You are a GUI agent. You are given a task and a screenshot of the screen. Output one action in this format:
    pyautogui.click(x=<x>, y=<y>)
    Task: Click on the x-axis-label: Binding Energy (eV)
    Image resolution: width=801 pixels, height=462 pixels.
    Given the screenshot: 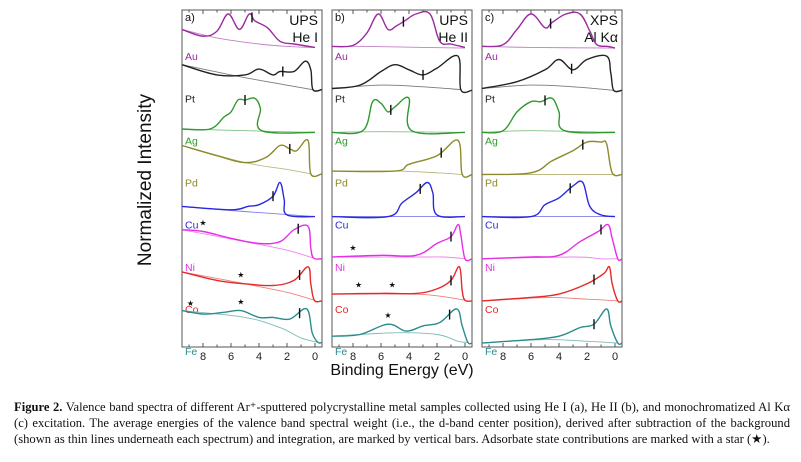 What is the action you would take?
    pyautogui.click(x=402, y=370)
    